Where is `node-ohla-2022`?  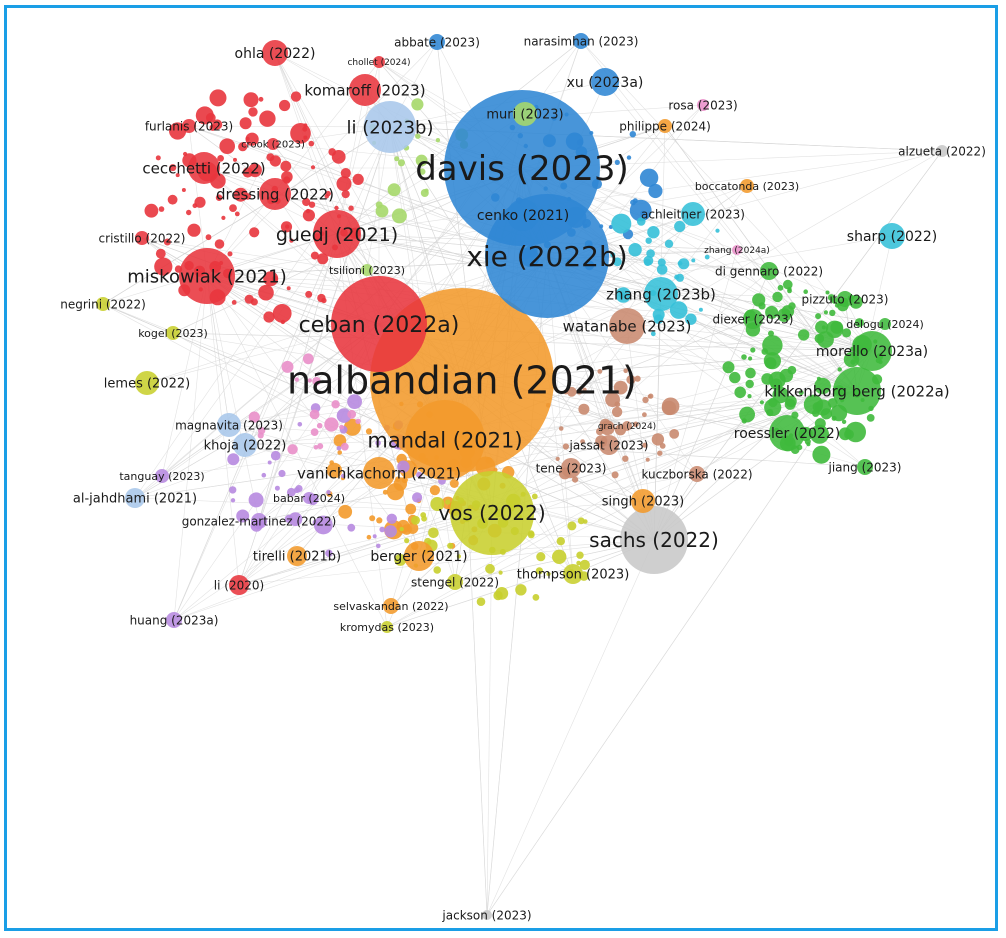 node-ohla-2022 is located at coordinates (275, 53).